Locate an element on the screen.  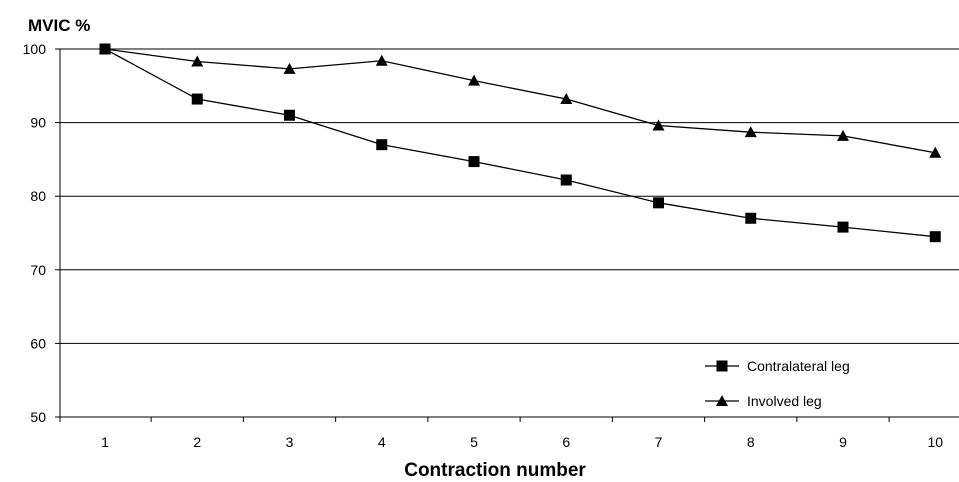
x-tick-label: 6 is located at coordinates (566, 442).